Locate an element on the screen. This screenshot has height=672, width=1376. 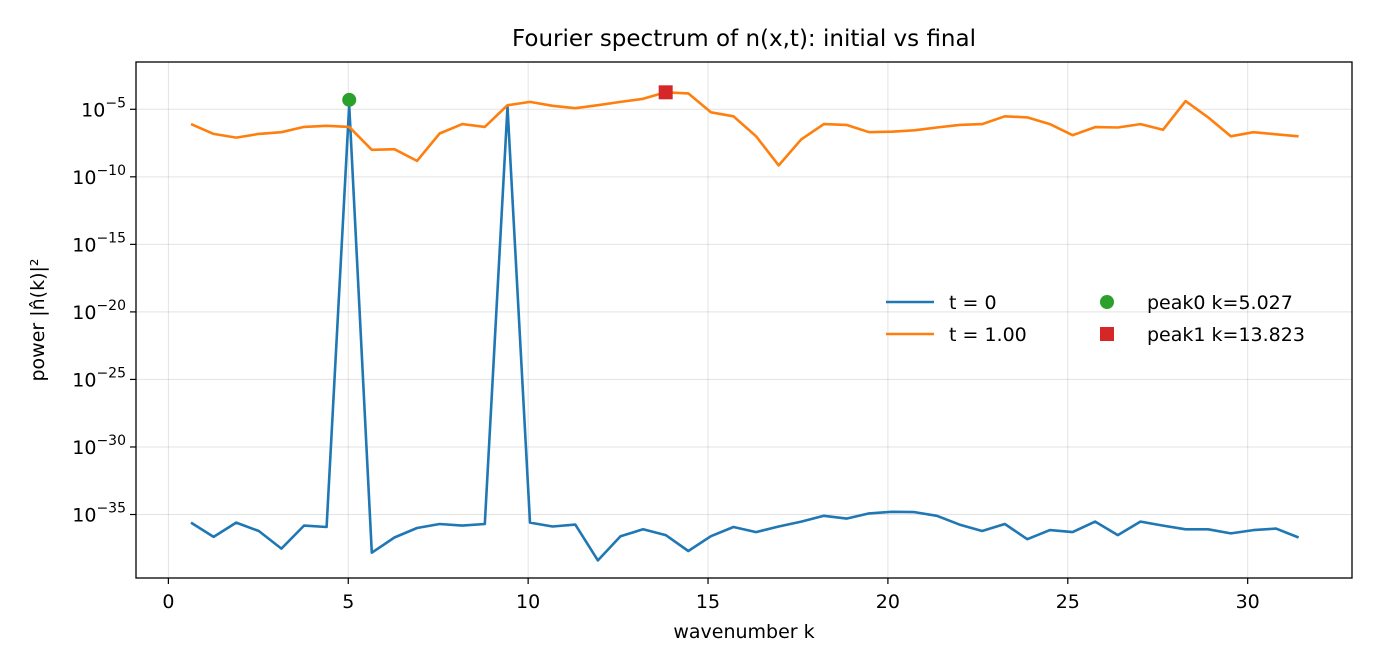
y-tick-label: 10−15 is located at coordinates (99, 243).